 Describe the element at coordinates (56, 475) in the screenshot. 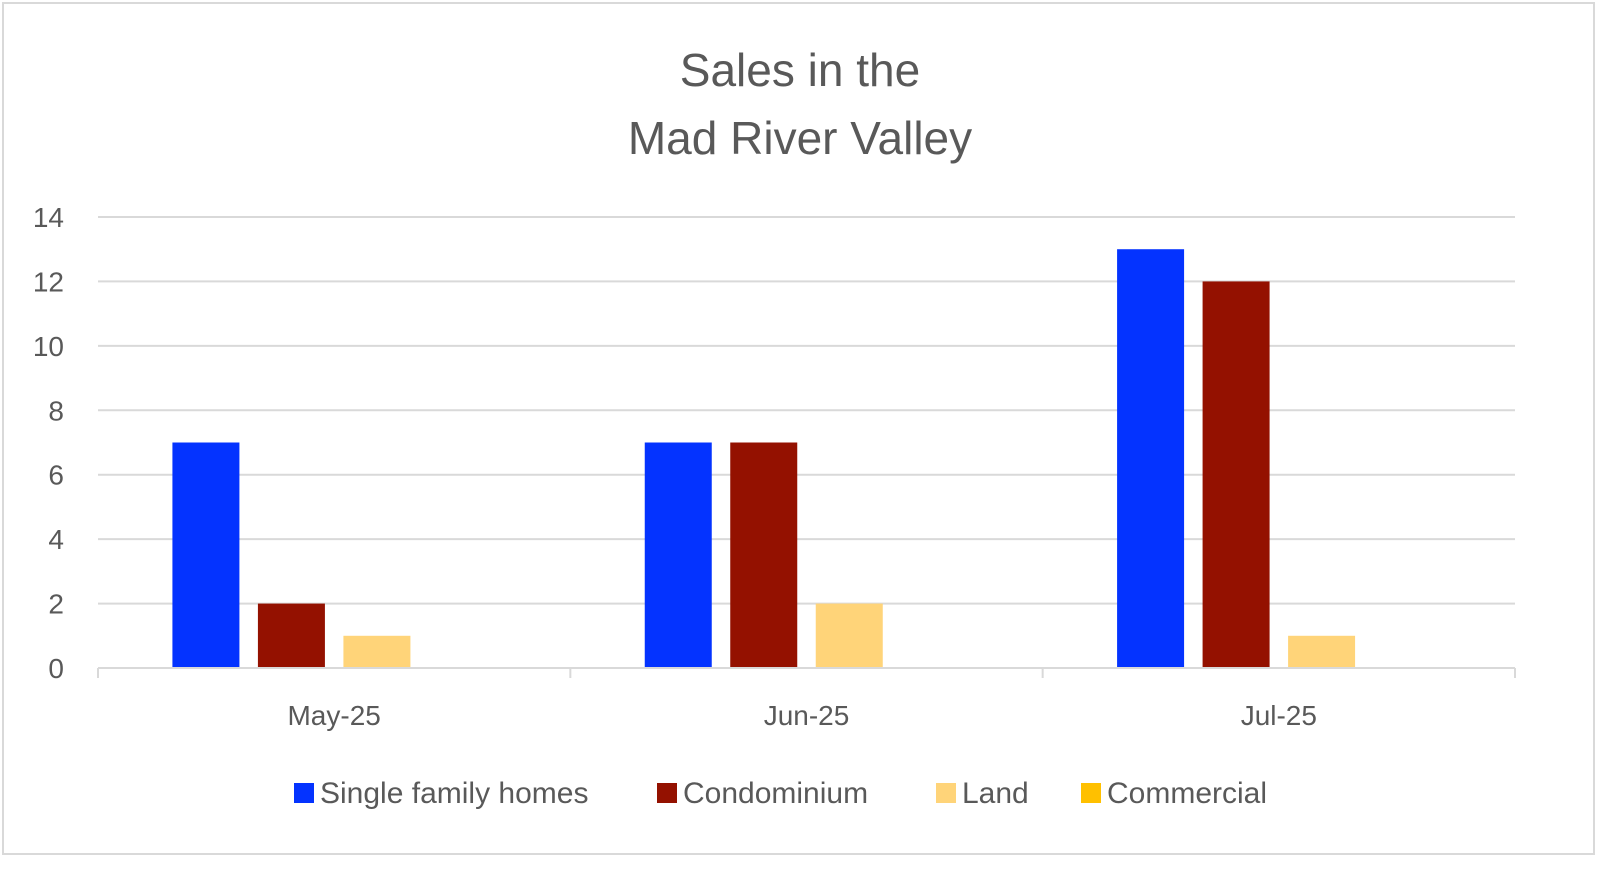

I see `y-tick-label: 6` at that location.